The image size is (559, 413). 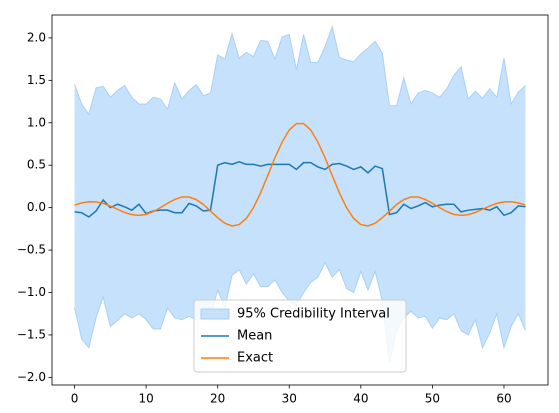 I want to click on x-tick-label: 40, so click(x=360, y=399).